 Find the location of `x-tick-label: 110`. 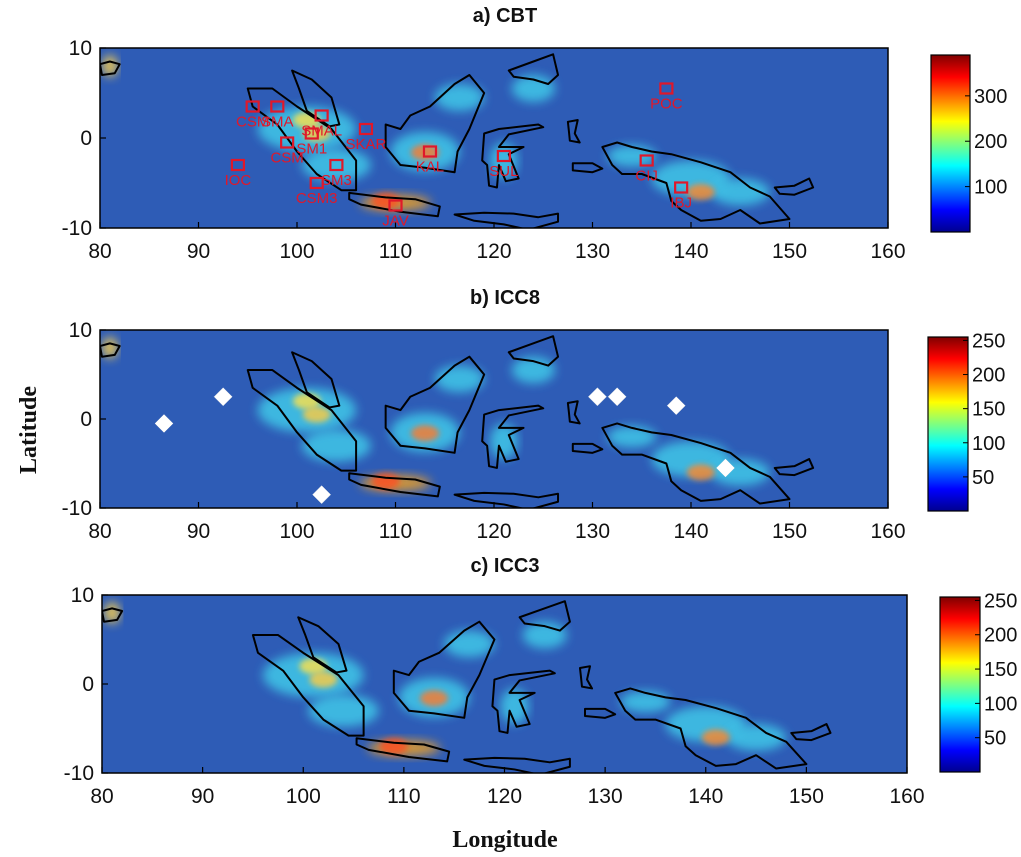

x-tick-label: 110 is located at coordinates (395, 531).